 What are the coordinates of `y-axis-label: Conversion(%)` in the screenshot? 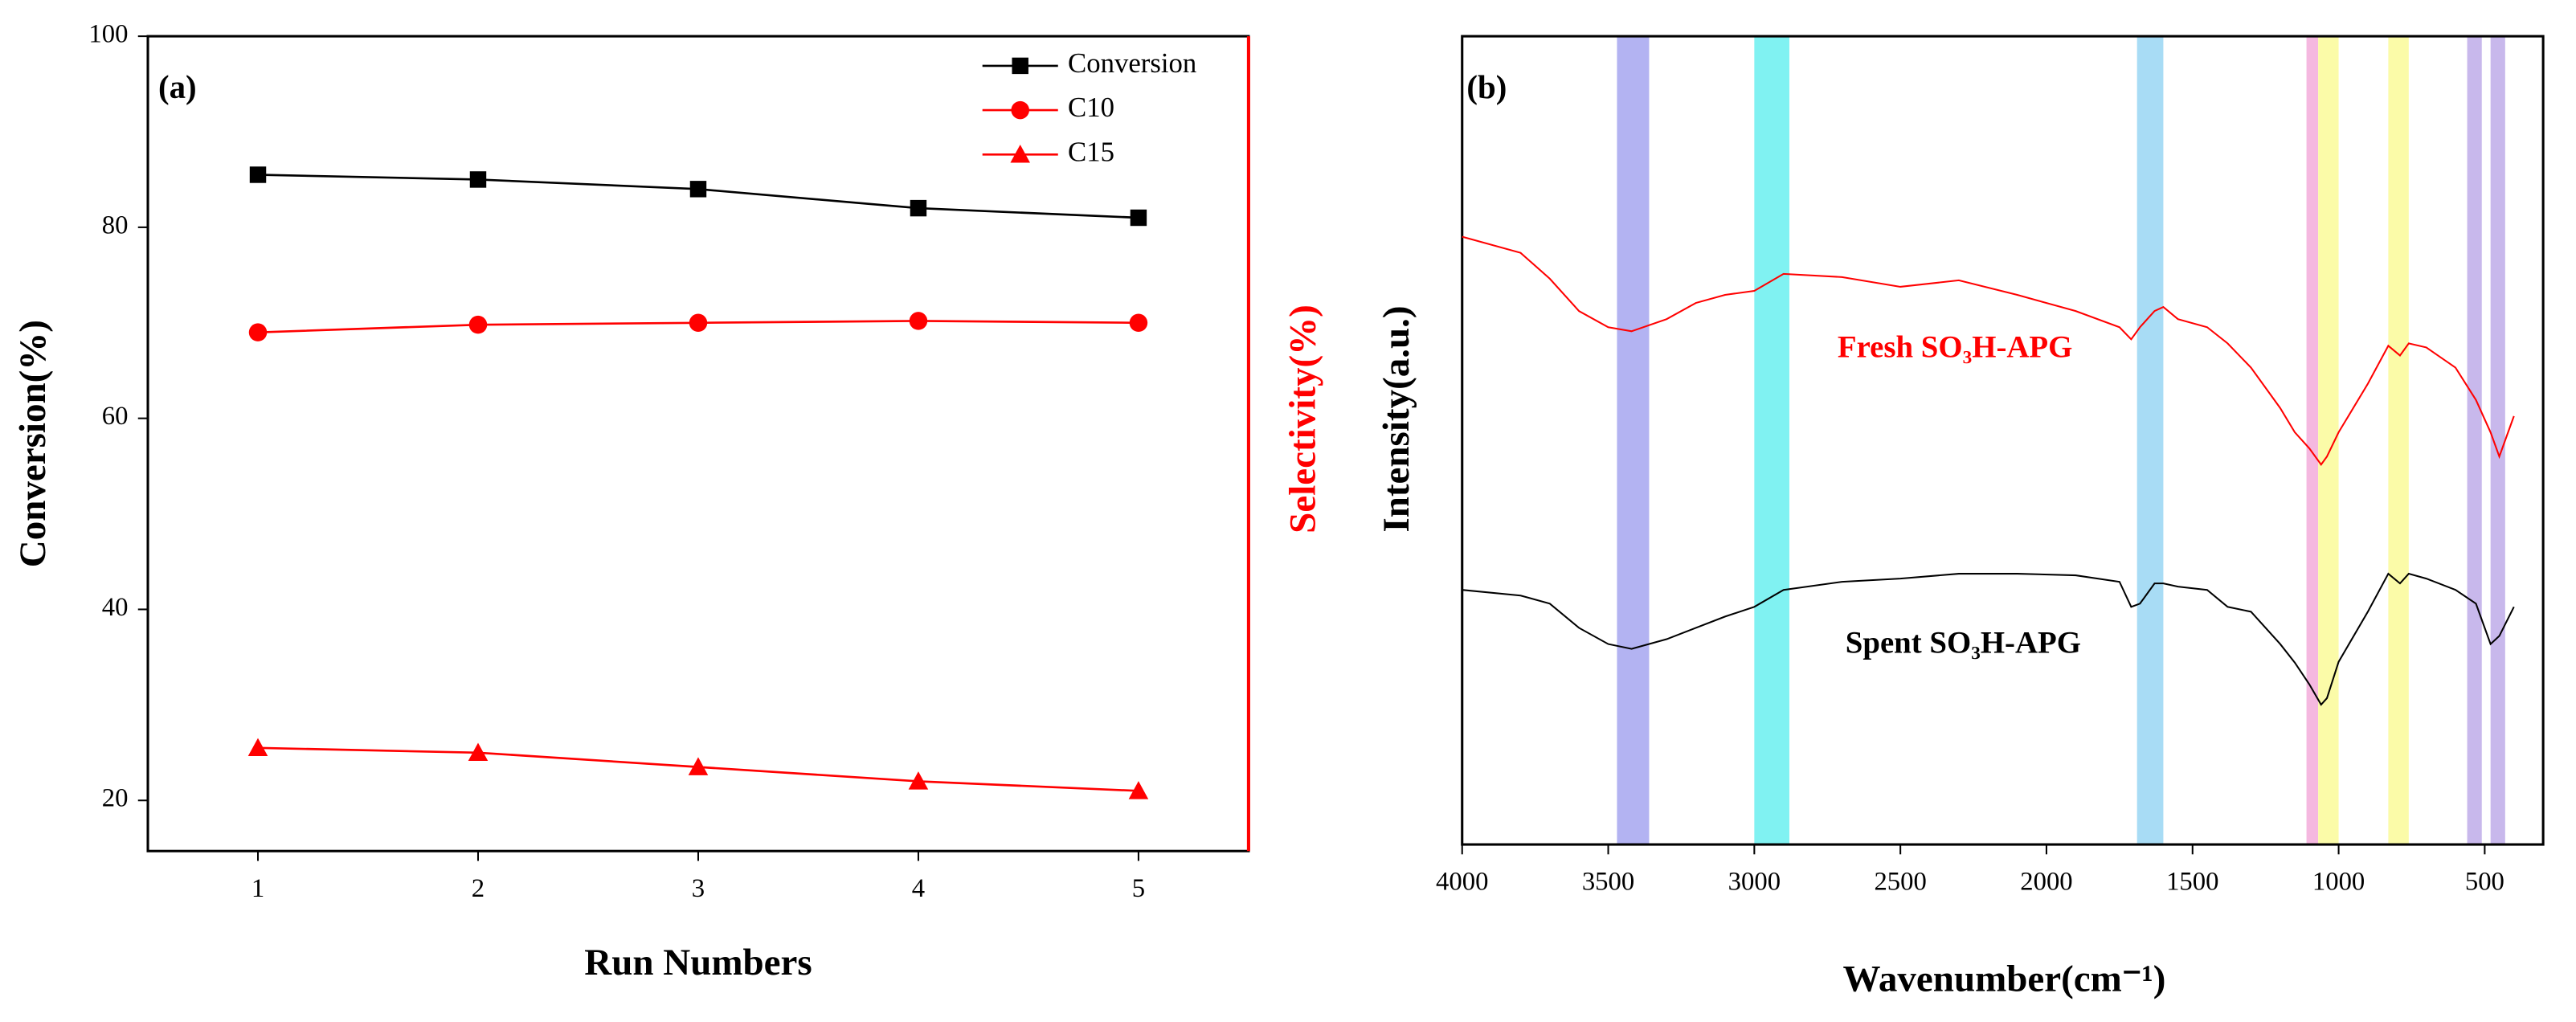 It's located at (33, 443).